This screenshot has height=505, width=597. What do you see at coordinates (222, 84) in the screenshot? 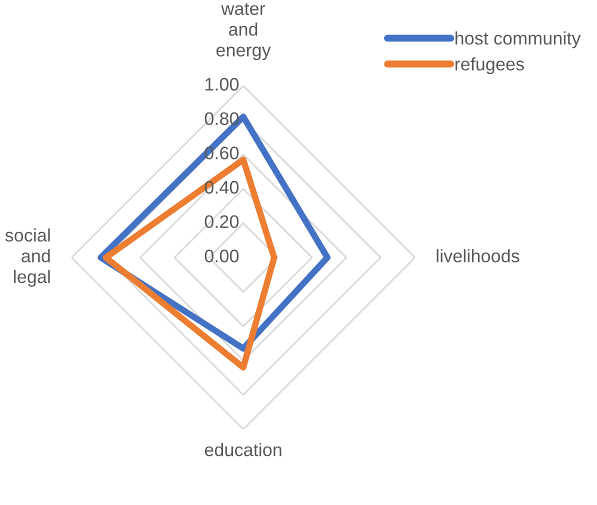
I see `y-tick-label: 1.00` at bounding box center [222, 84].